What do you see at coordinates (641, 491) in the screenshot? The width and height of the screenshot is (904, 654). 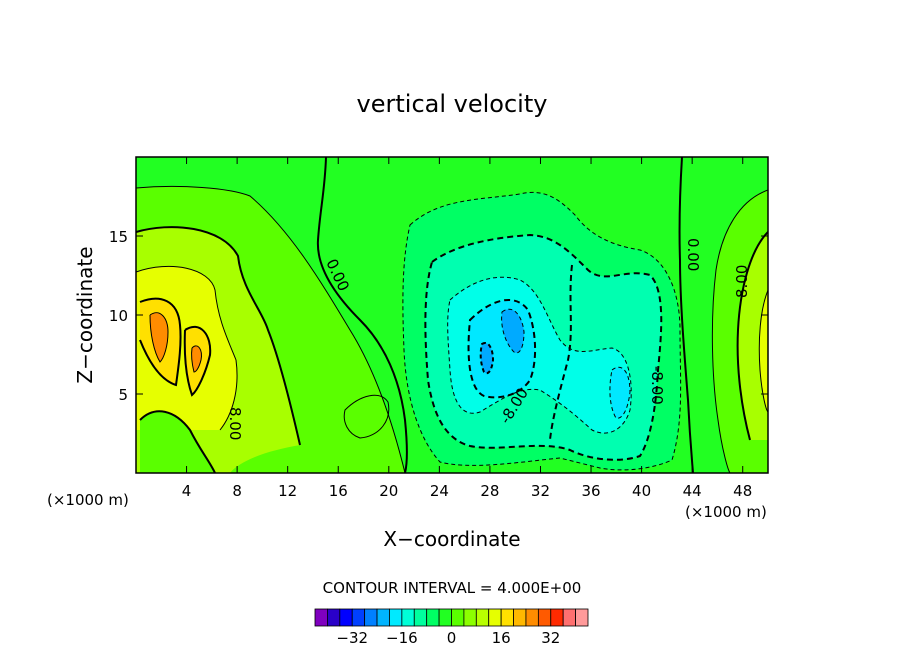 I see `x-tick-label-40: 40` at bounding box center [641, 491].